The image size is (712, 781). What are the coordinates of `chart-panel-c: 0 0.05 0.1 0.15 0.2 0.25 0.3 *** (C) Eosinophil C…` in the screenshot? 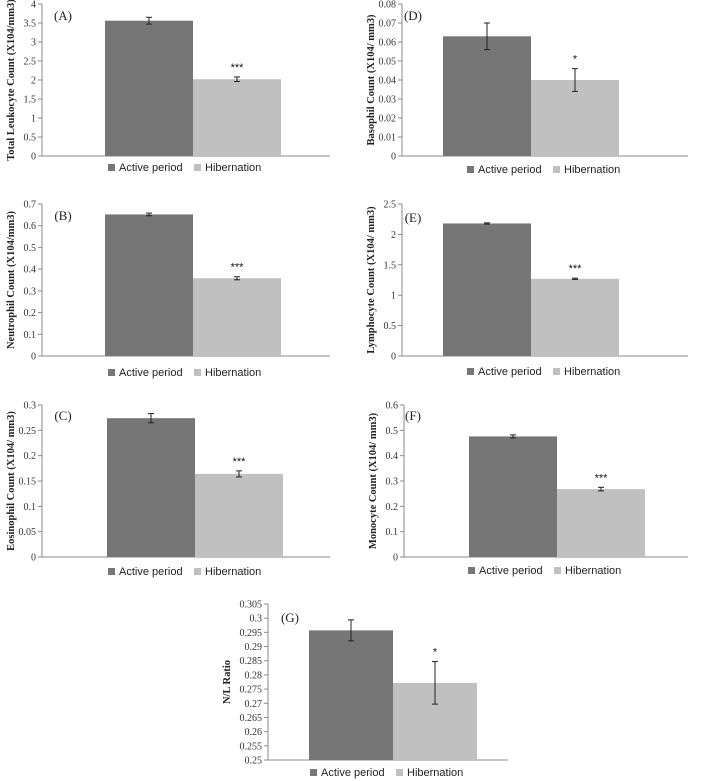 It's located at (168, 489).